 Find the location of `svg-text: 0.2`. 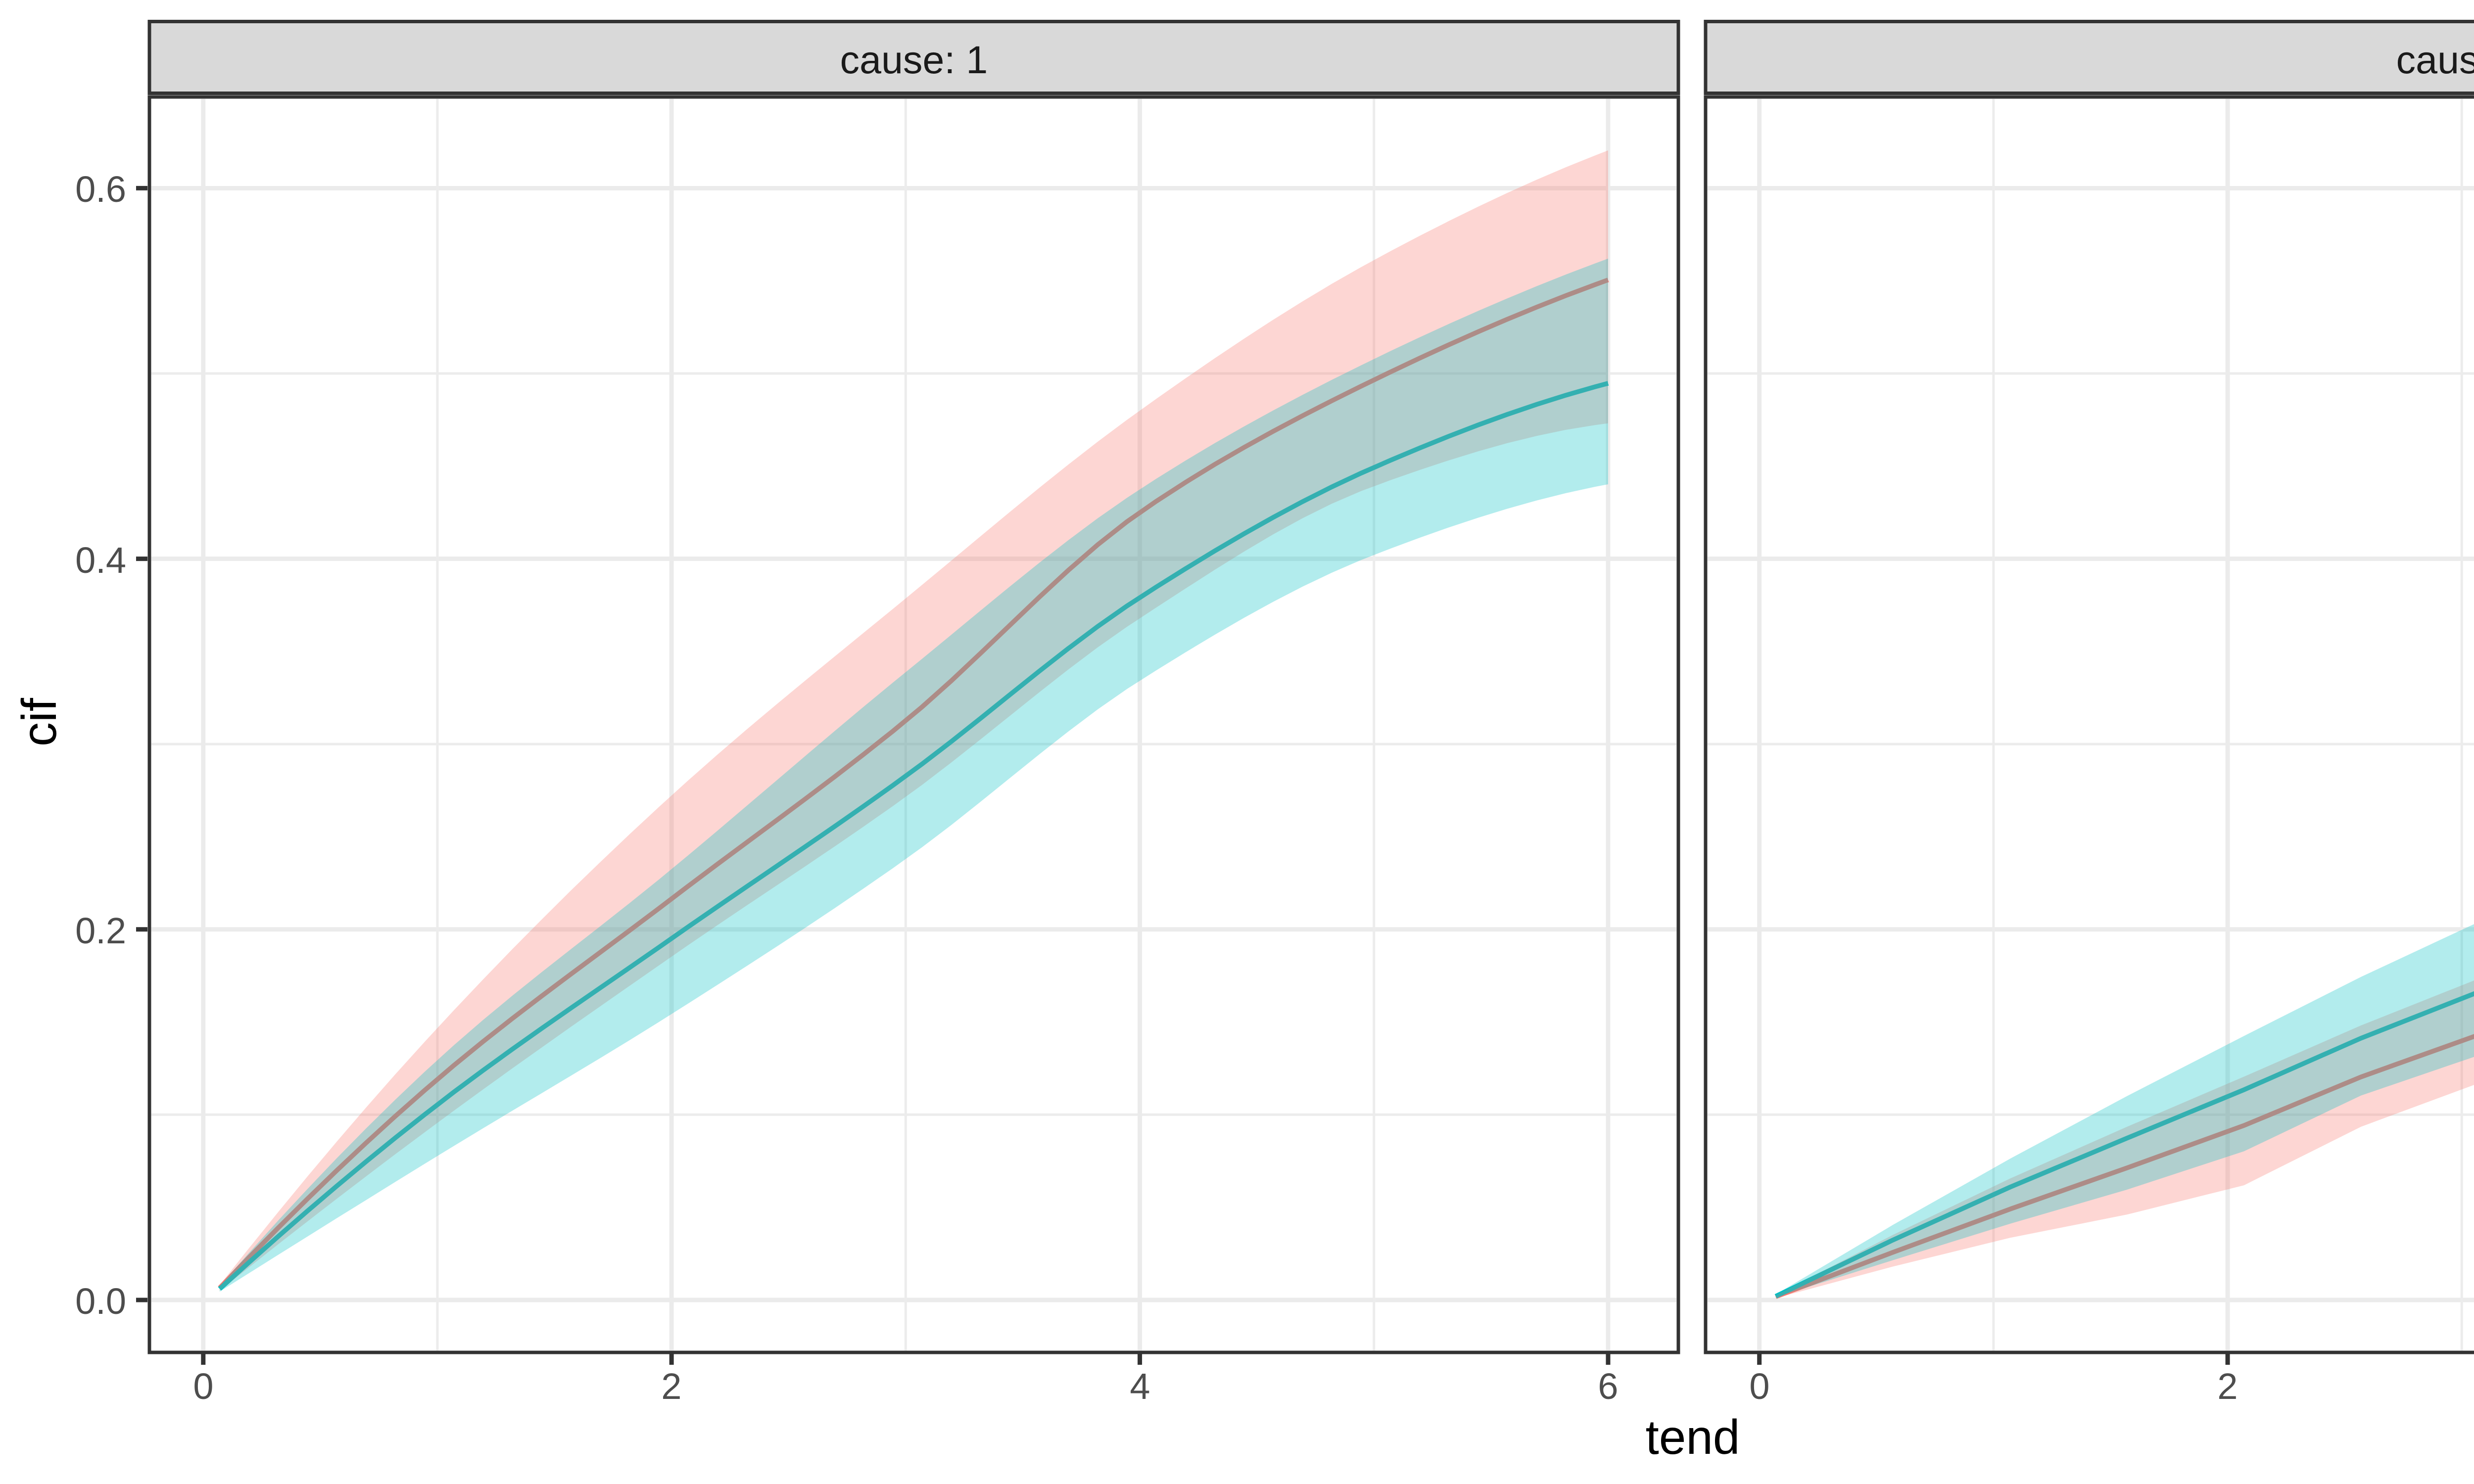

svg-text: 0.2 is located at coordinates (101, 930).